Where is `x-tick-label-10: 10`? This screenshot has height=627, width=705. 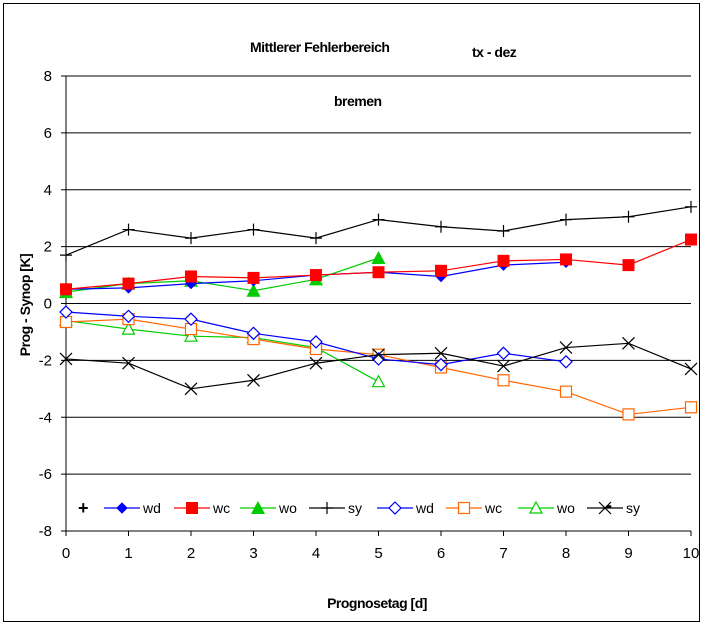 x-tick-label-10: 10 is located at coordinates (691, 553).